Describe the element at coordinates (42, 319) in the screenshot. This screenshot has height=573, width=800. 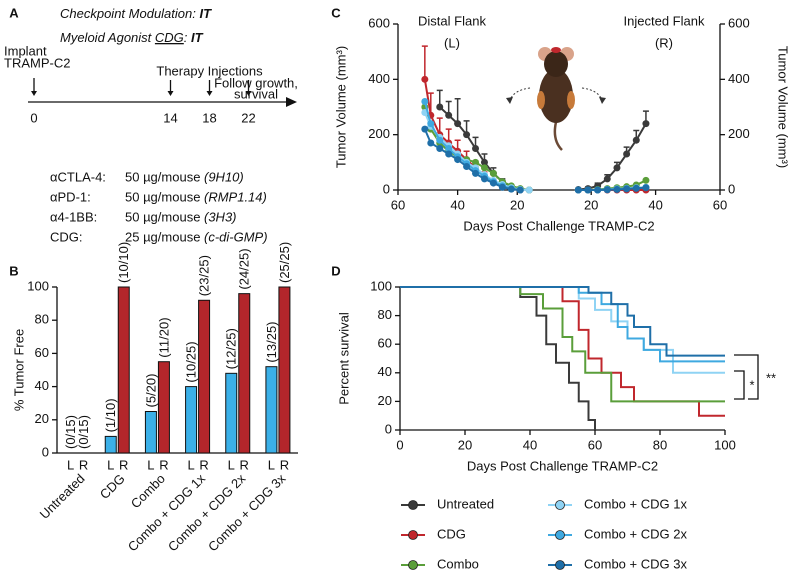
I see `y-tick-label: 80` at that location.